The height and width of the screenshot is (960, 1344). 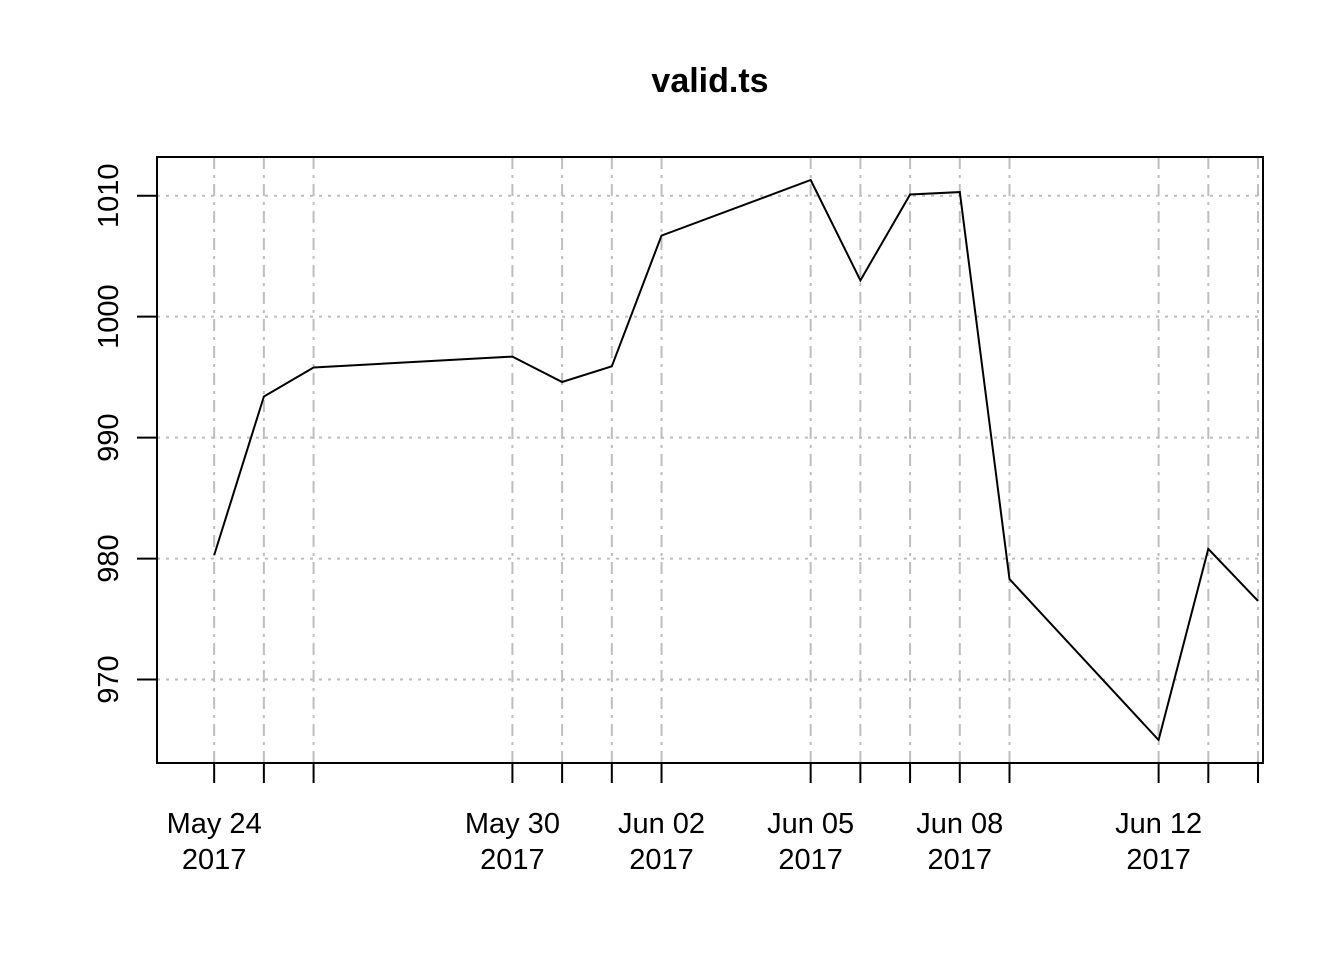 I want to click on x-tick-label: May 30 2017, so click(x=512, y=842).